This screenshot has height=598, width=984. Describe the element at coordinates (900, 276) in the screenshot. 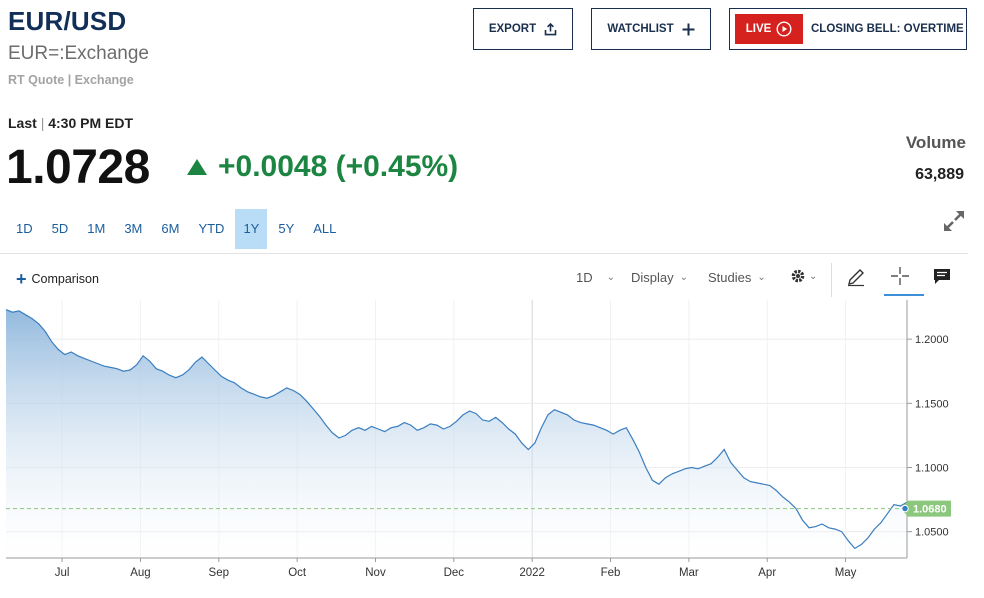

I see `crosshair-icon` at that location.